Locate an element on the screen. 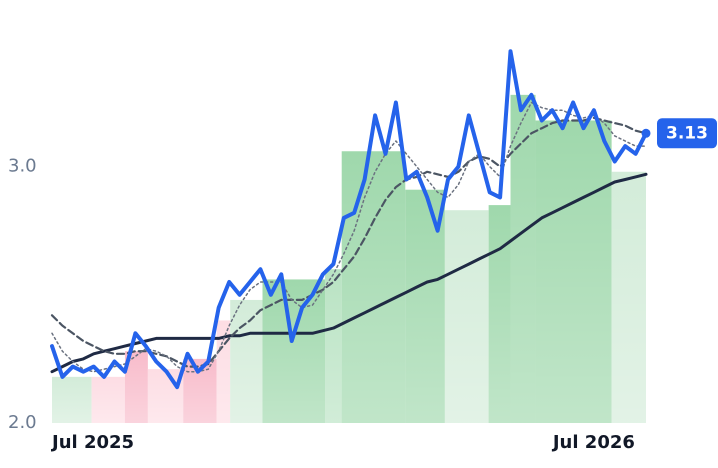 This screenshot has height=468, width=718. last-value-label: 3.13 is located at coordinates (687, 133).